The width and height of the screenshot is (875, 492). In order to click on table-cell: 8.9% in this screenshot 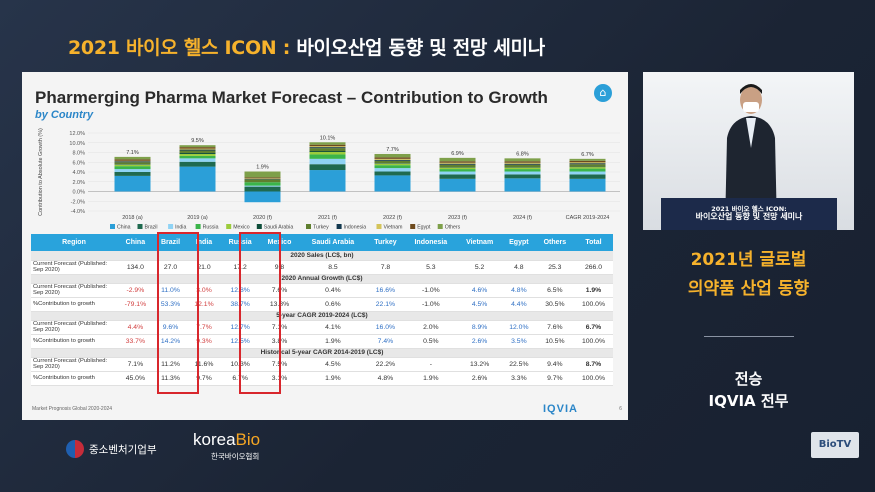, I will do `click(479, 327)`.